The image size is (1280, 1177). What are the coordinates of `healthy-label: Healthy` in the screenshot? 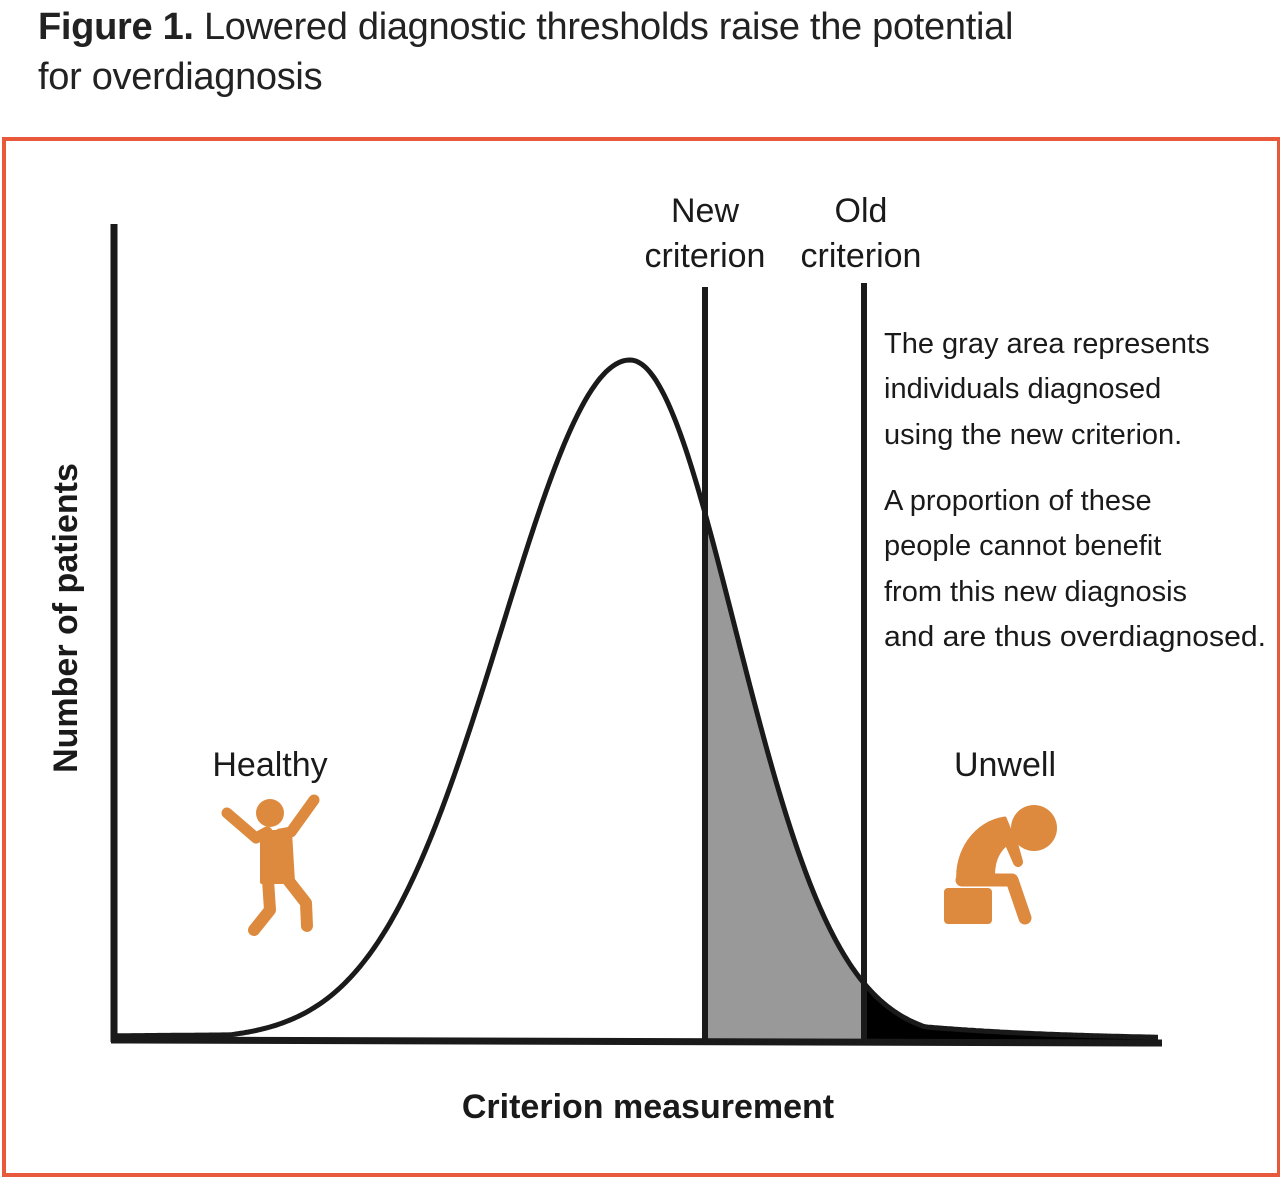 It's located at (269, 765).